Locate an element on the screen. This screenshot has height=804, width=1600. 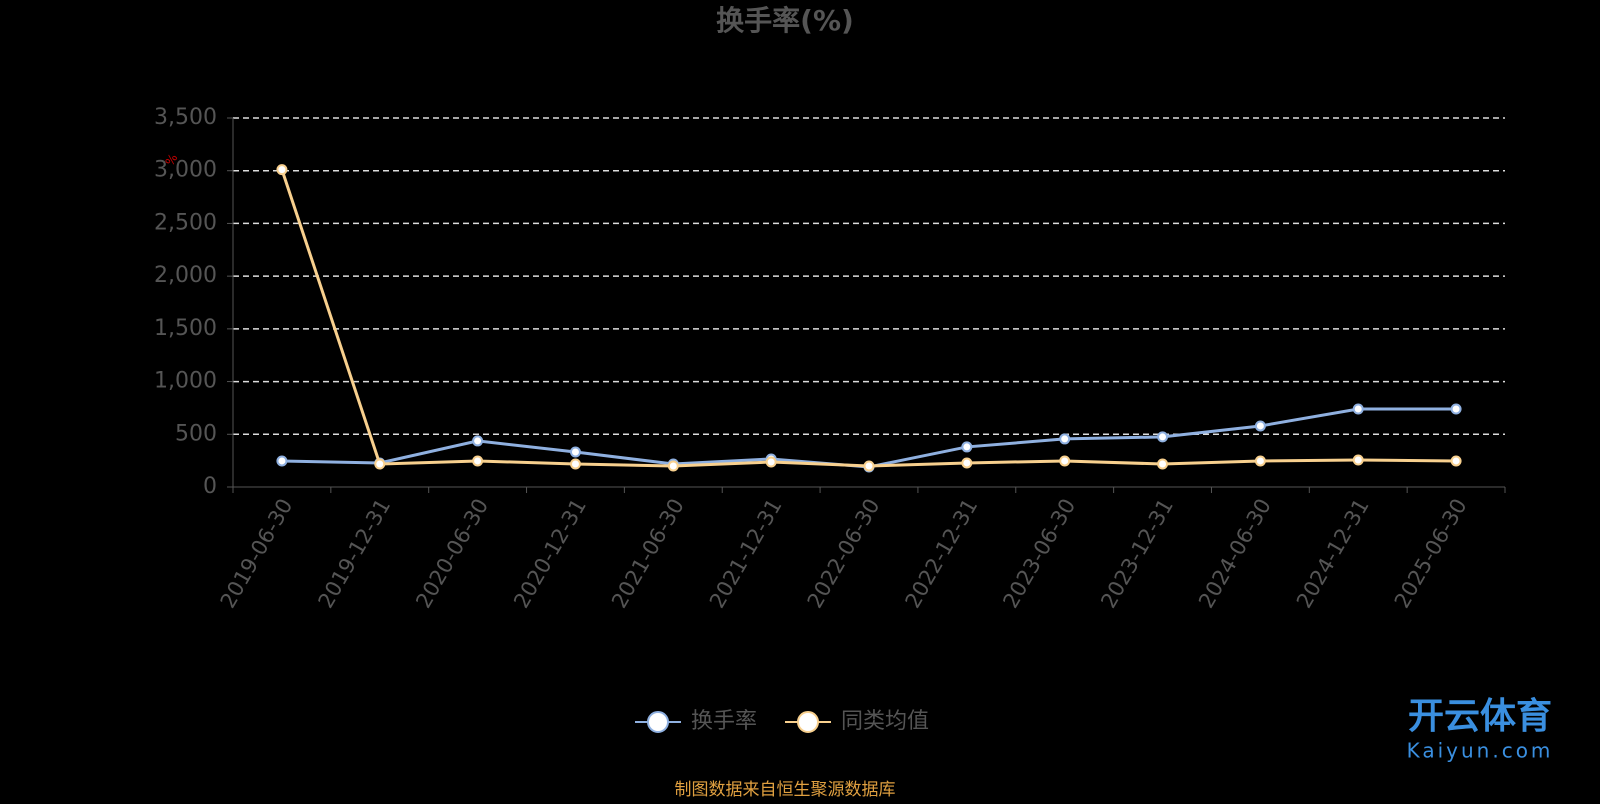
watermark-brand: 开云体育 is located at coordinates (1480, 716).